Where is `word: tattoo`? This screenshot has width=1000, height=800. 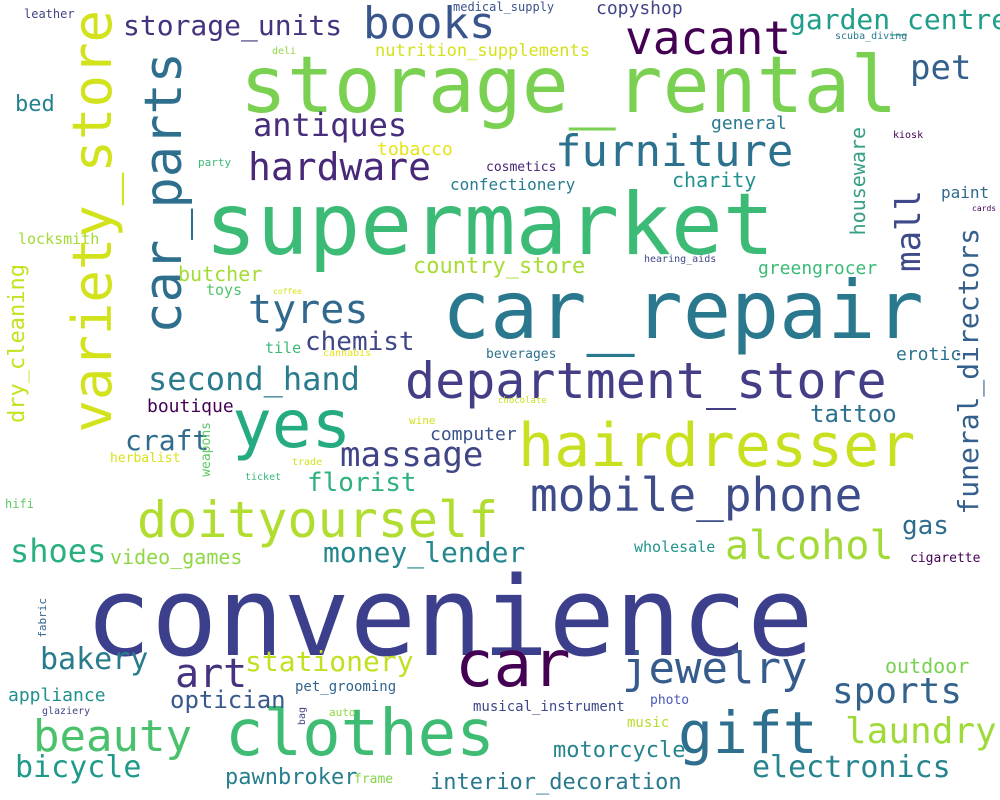 word: tattoo is located at coordinates (853, 414).